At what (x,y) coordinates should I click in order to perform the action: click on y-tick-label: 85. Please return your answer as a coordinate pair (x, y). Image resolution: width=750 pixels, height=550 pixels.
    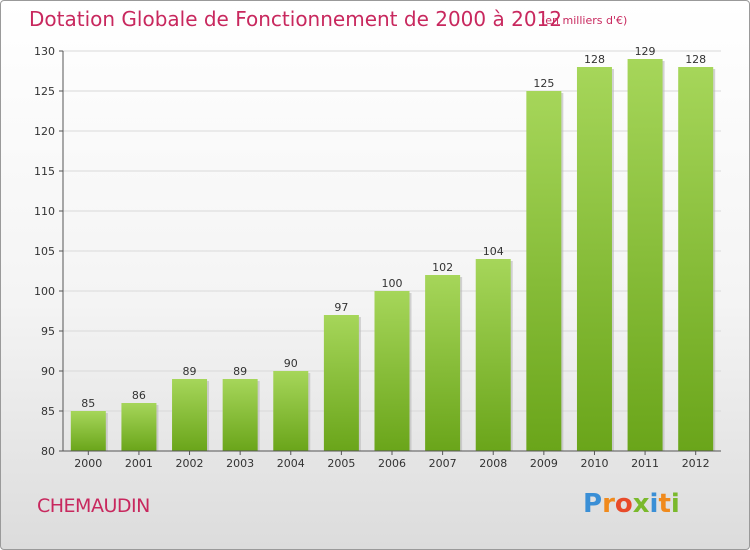
    Looking at the image, I should click on (48, 411).